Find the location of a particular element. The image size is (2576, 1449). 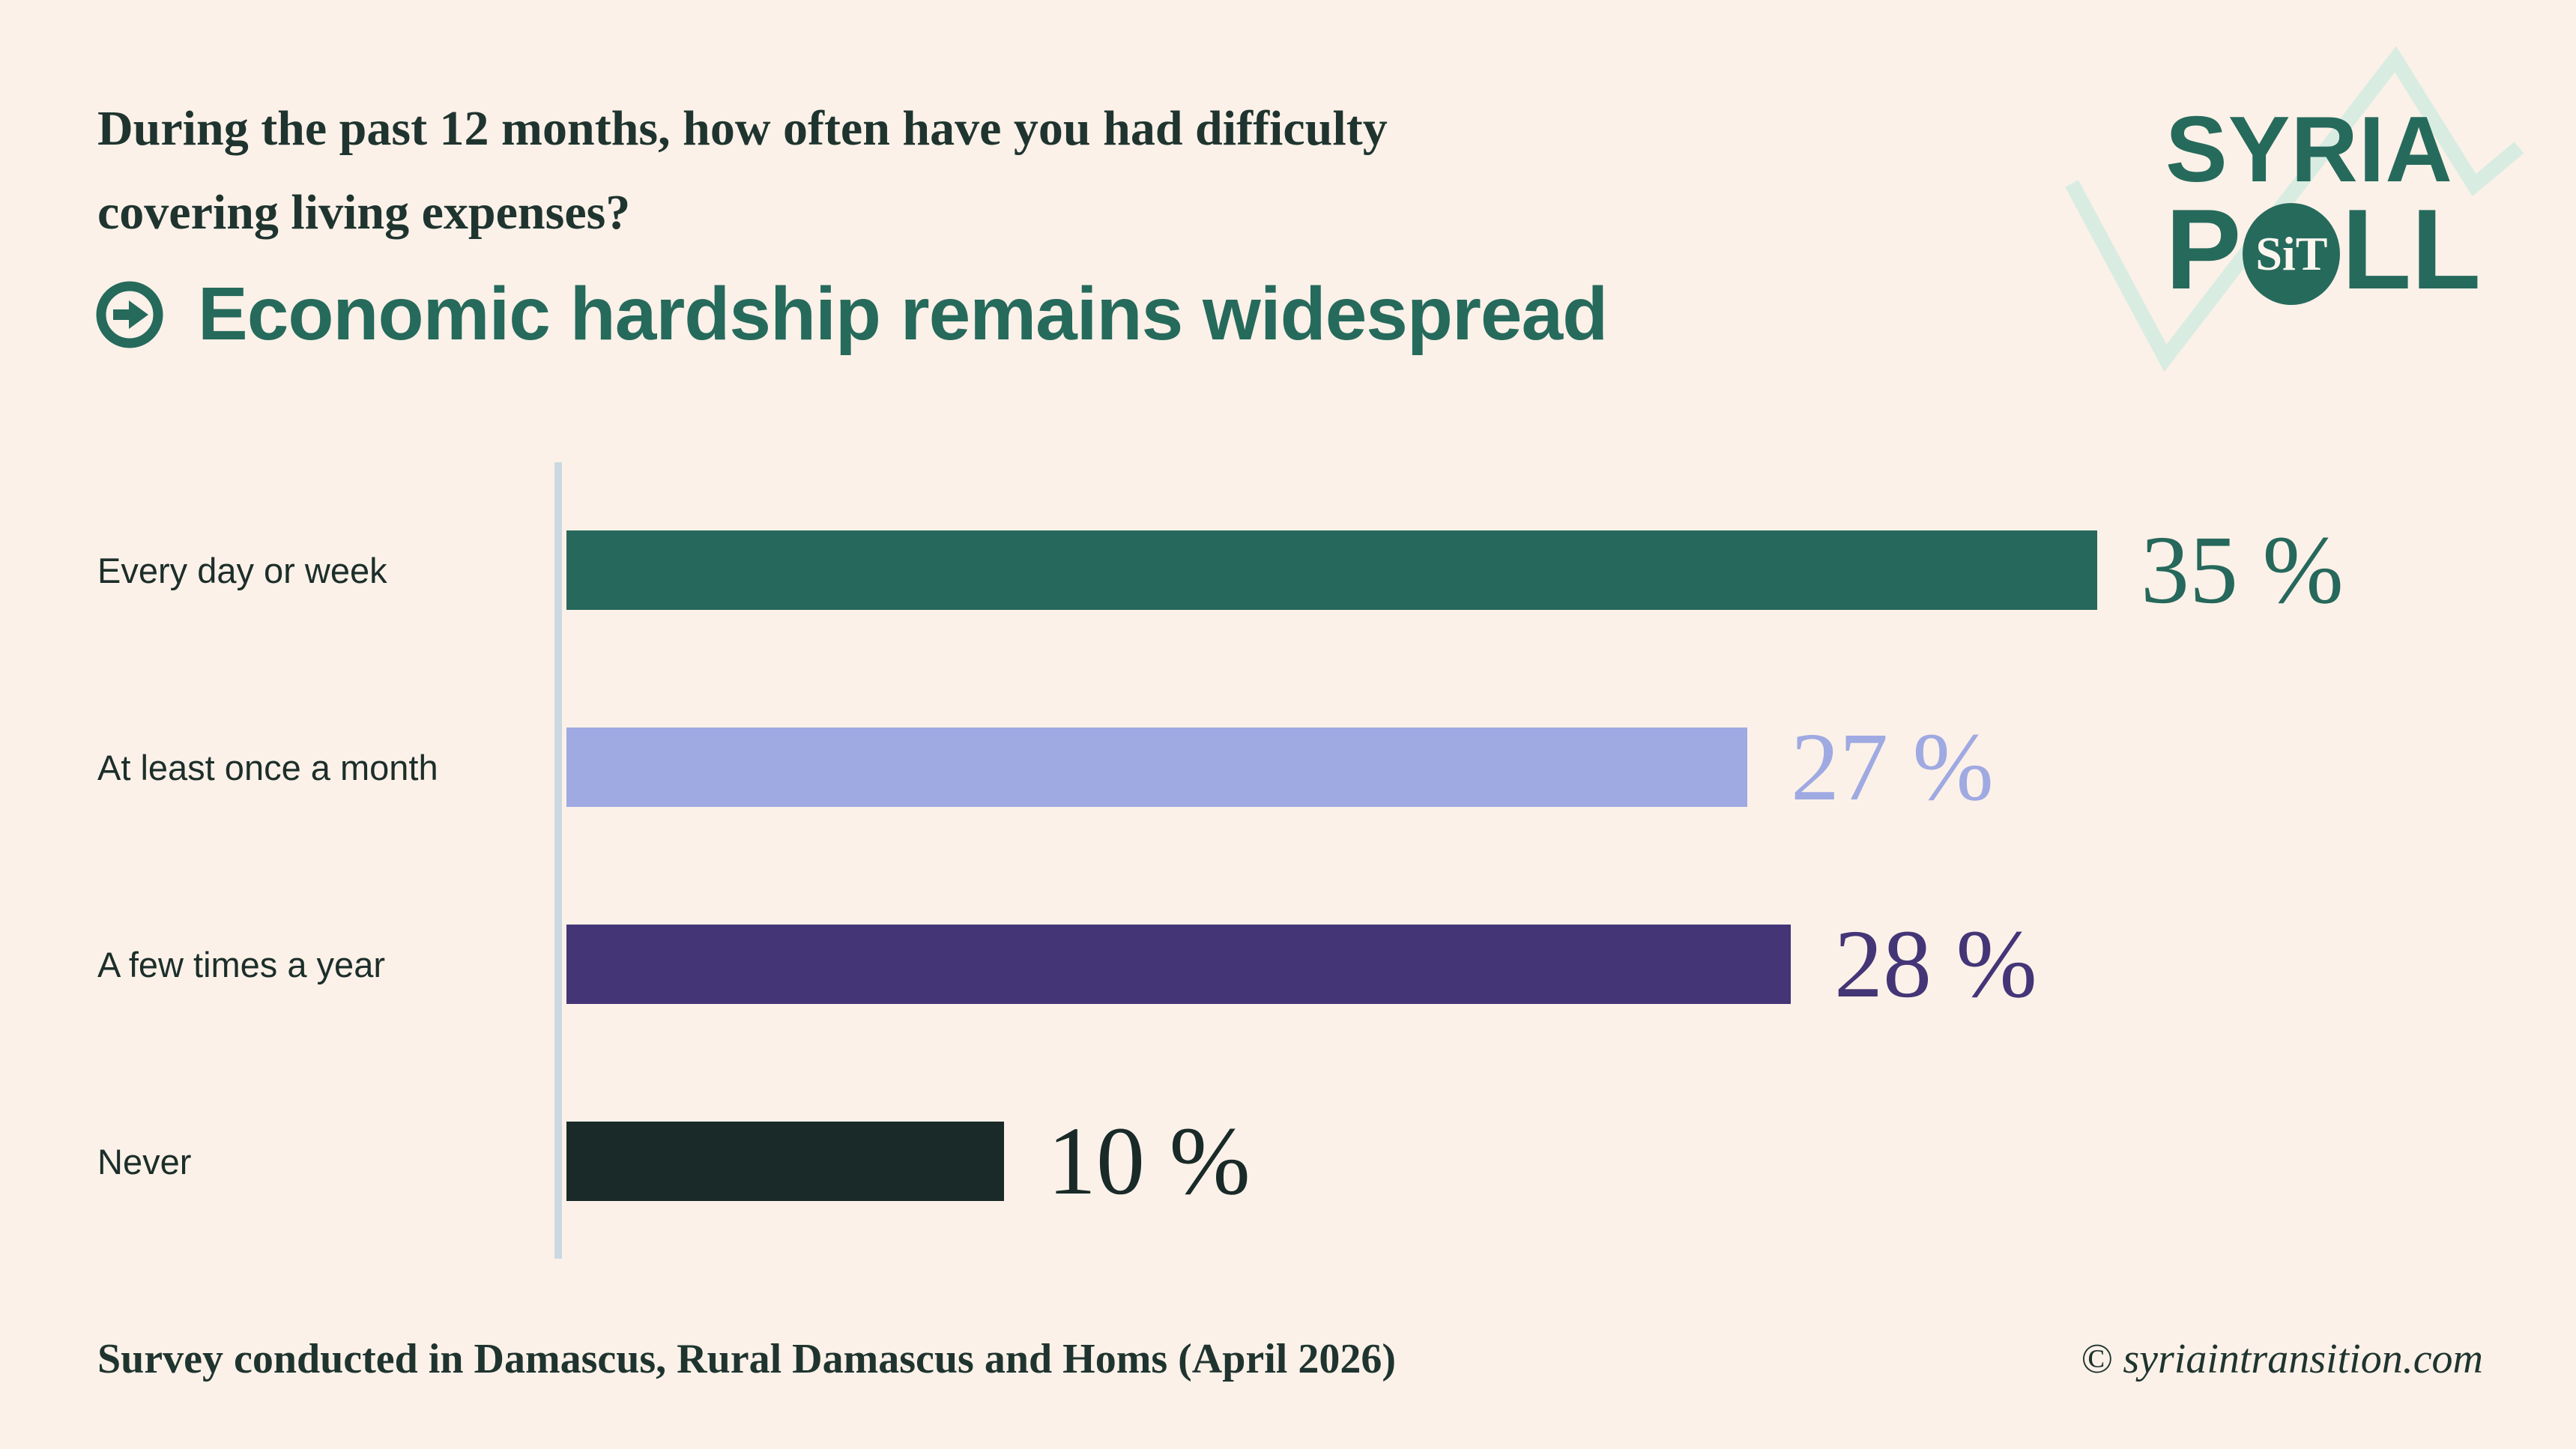

value-label: 10 % is located at coordinates (1149, 1161).